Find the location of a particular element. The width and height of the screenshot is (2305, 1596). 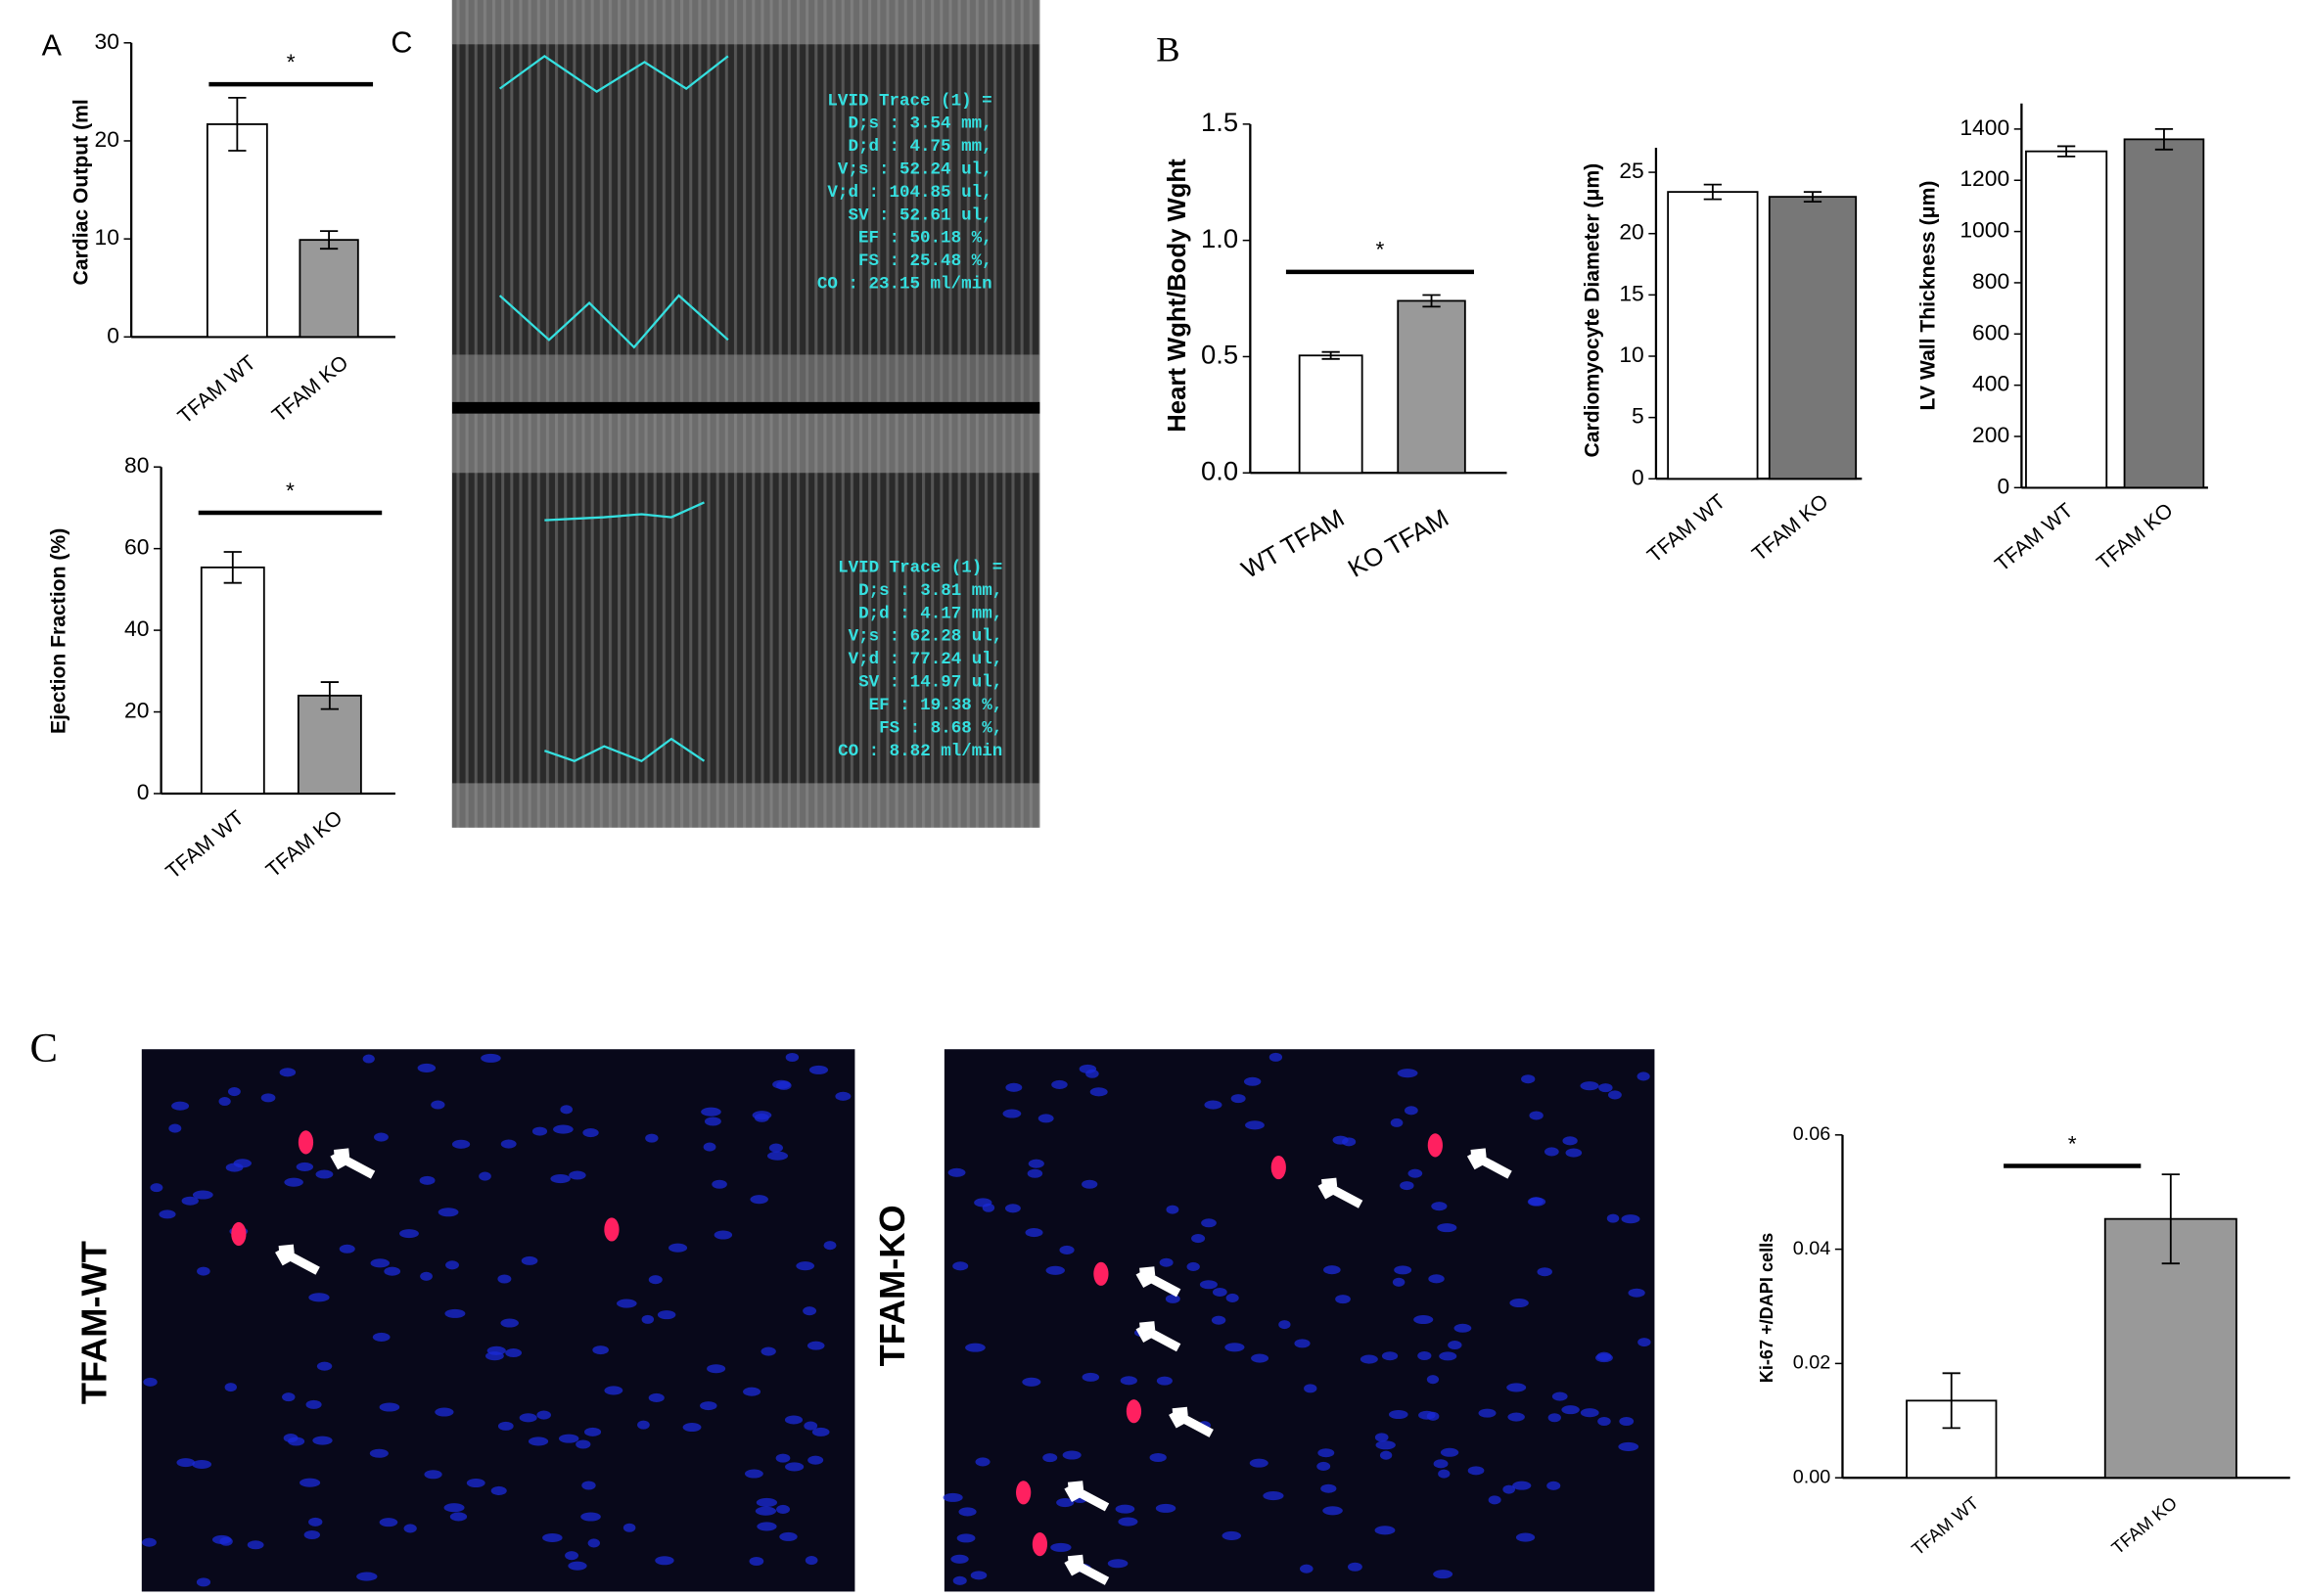

echo-measurement: D;d : 4.17 mm, is located at coordinates (930, 613).